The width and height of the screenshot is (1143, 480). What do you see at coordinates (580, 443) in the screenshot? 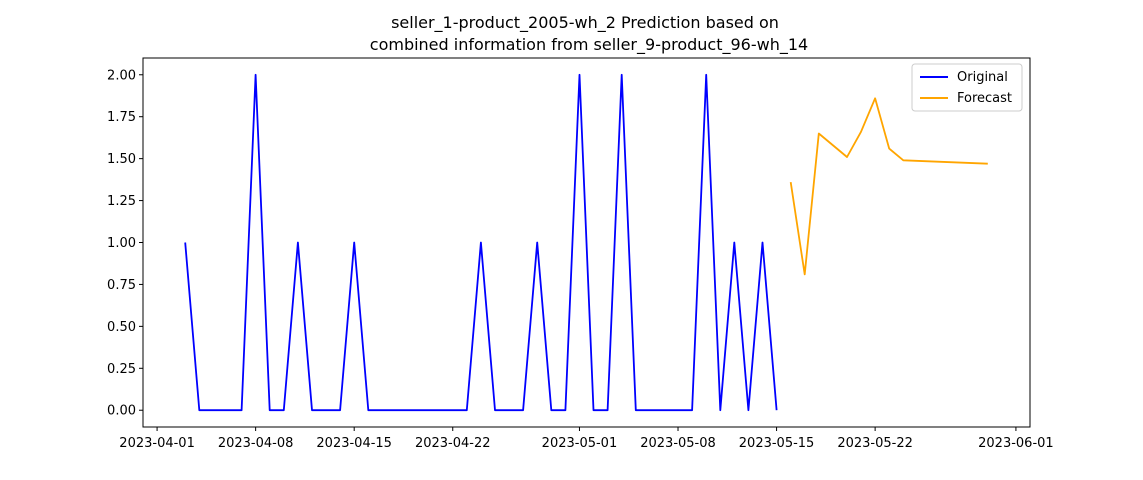
I see `x-tick-label: 2023-05-01` at bounding box center [580, 443].